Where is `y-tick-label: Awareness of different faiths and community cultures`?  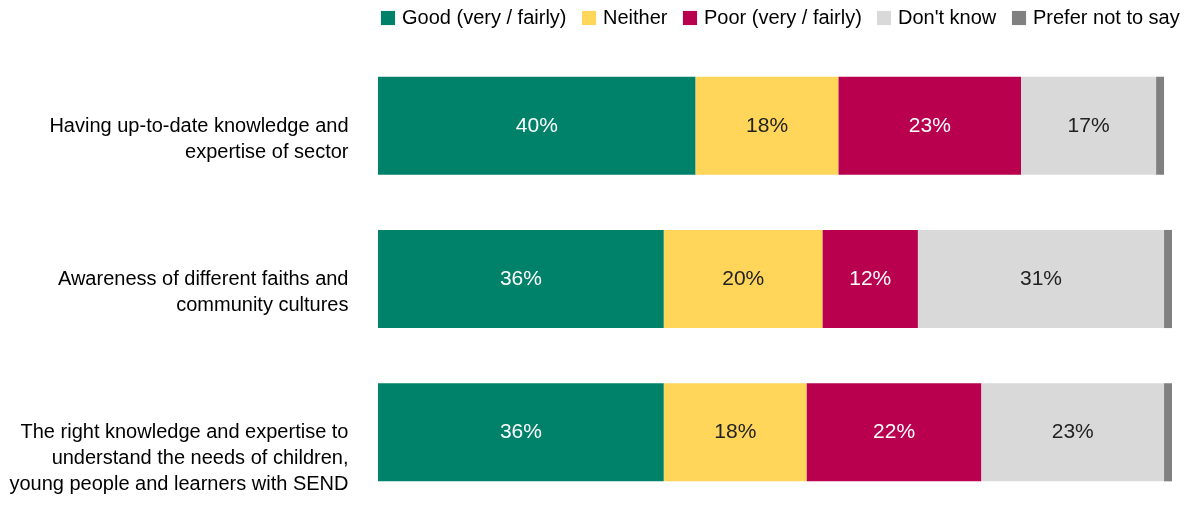 y-tick-label: Awareness of different faiths and community cultures is located at coordinates (203, 291).